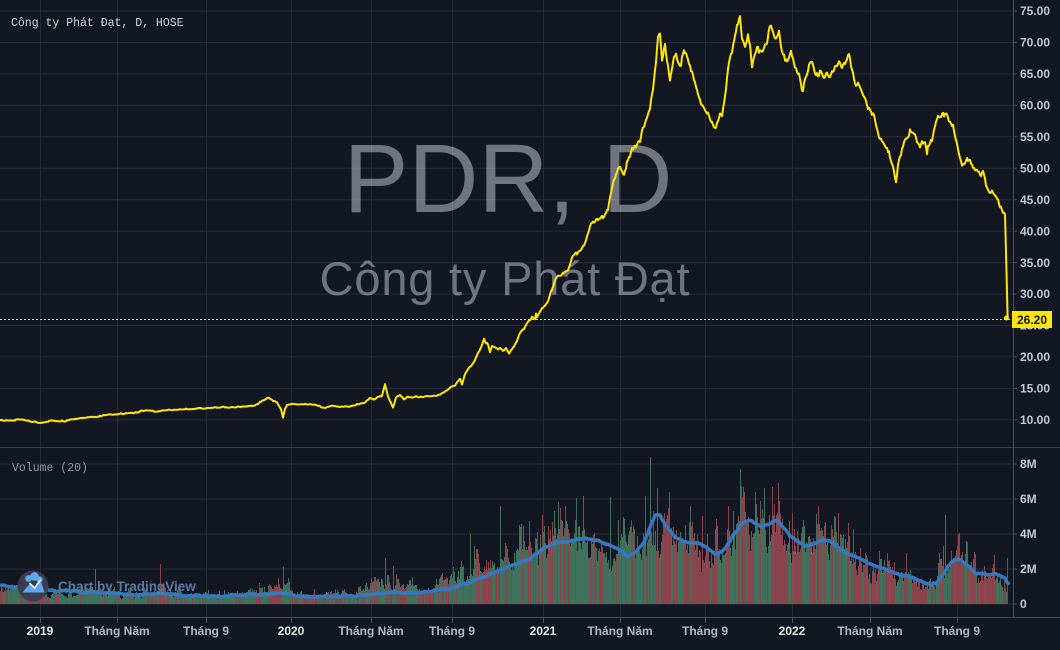 This screenshot has height=650, width=1060. I want to click on svg-text: 45.00, so click(1035, 200).